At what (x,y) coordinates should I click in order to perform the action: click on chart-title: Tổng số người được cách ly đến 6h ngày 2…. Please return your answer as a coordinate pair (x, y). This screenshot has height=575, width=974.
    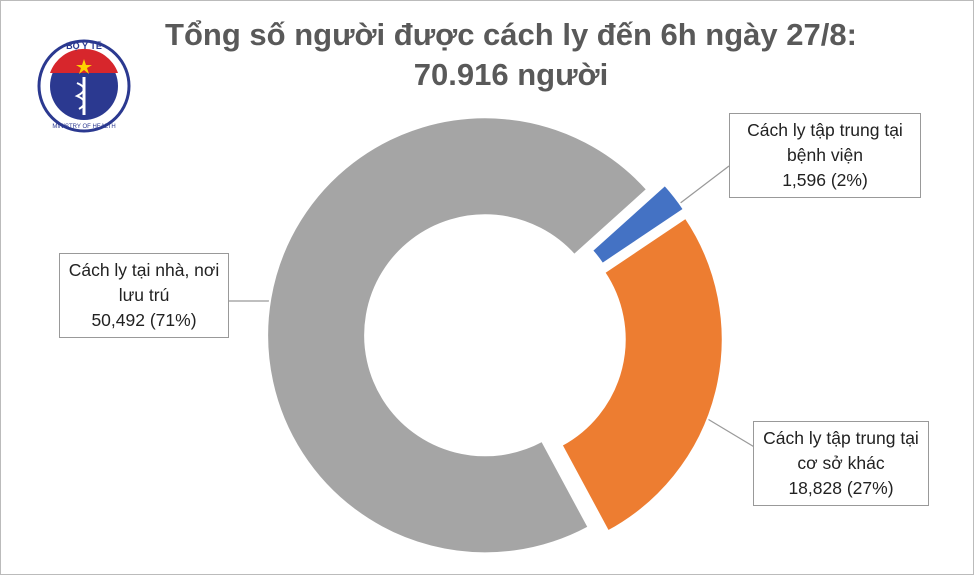
    Looking at the image, I should click on (511, 54).